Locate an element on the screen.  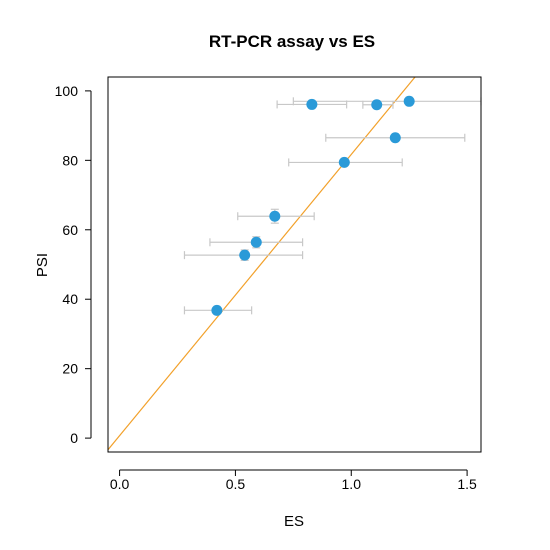
y-tick-label: 100 is located at coordinates (67, 91).